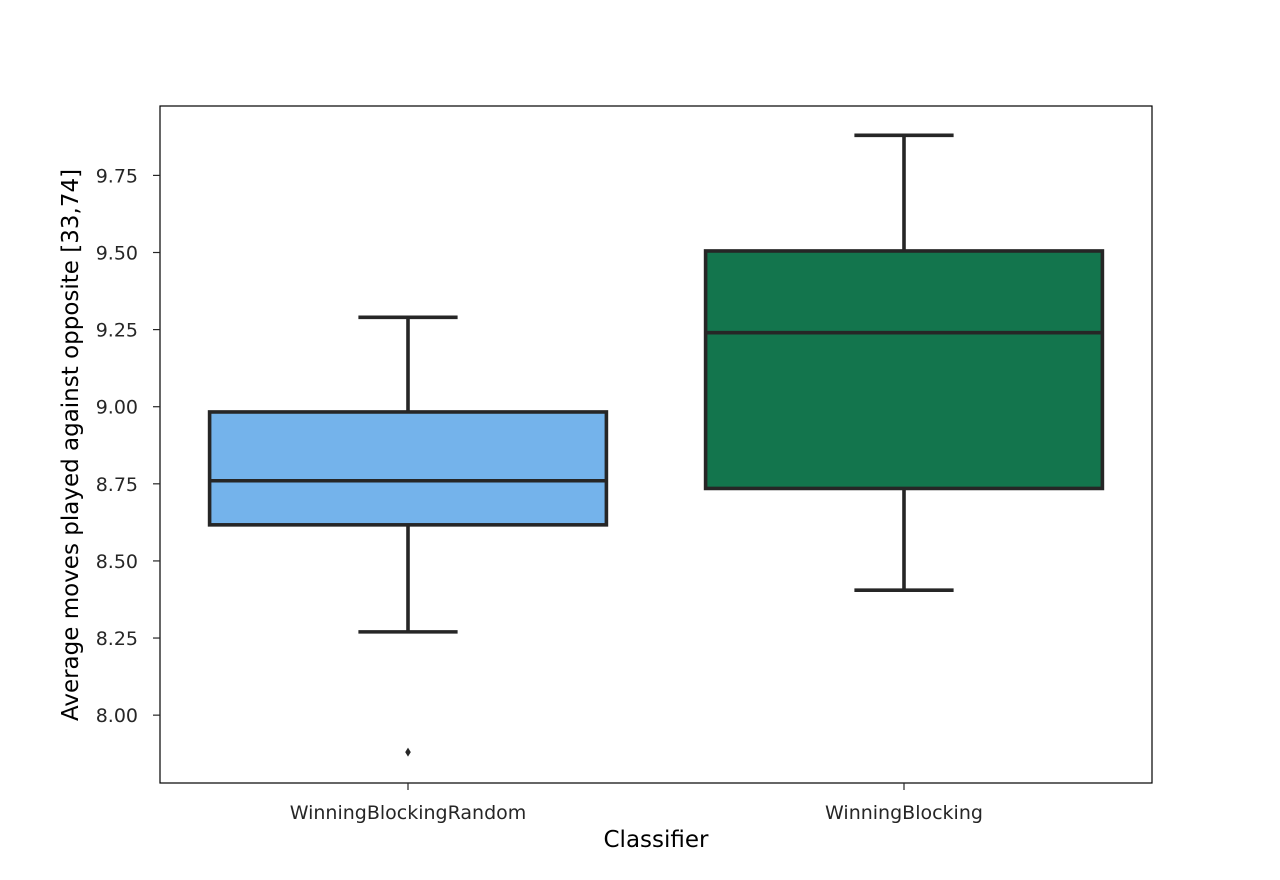 The width and height of the screenshot is (1280, 880). What do you see at coordinates (408, 752) in the screenshot?
I see `outlier-point` at bounding box center [408, 752].